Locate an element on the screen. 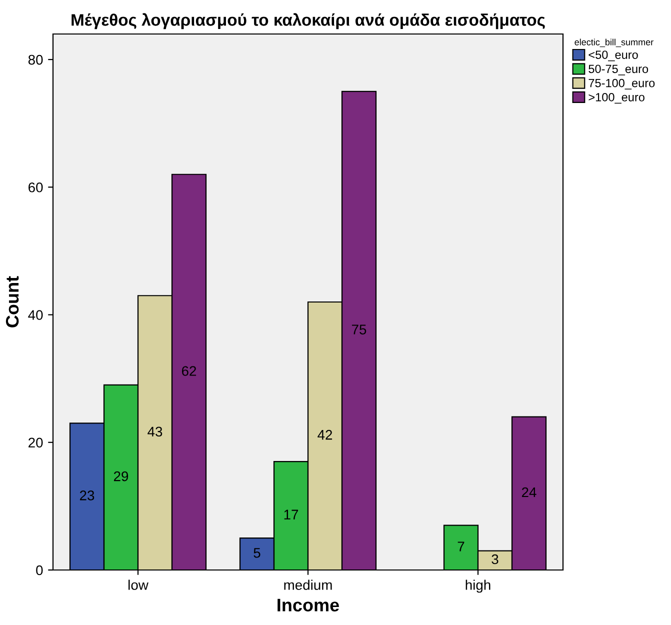 This screenshot has height=625, width=671. legend-title: electic_bill_summer is located at coordinates (614, 43).